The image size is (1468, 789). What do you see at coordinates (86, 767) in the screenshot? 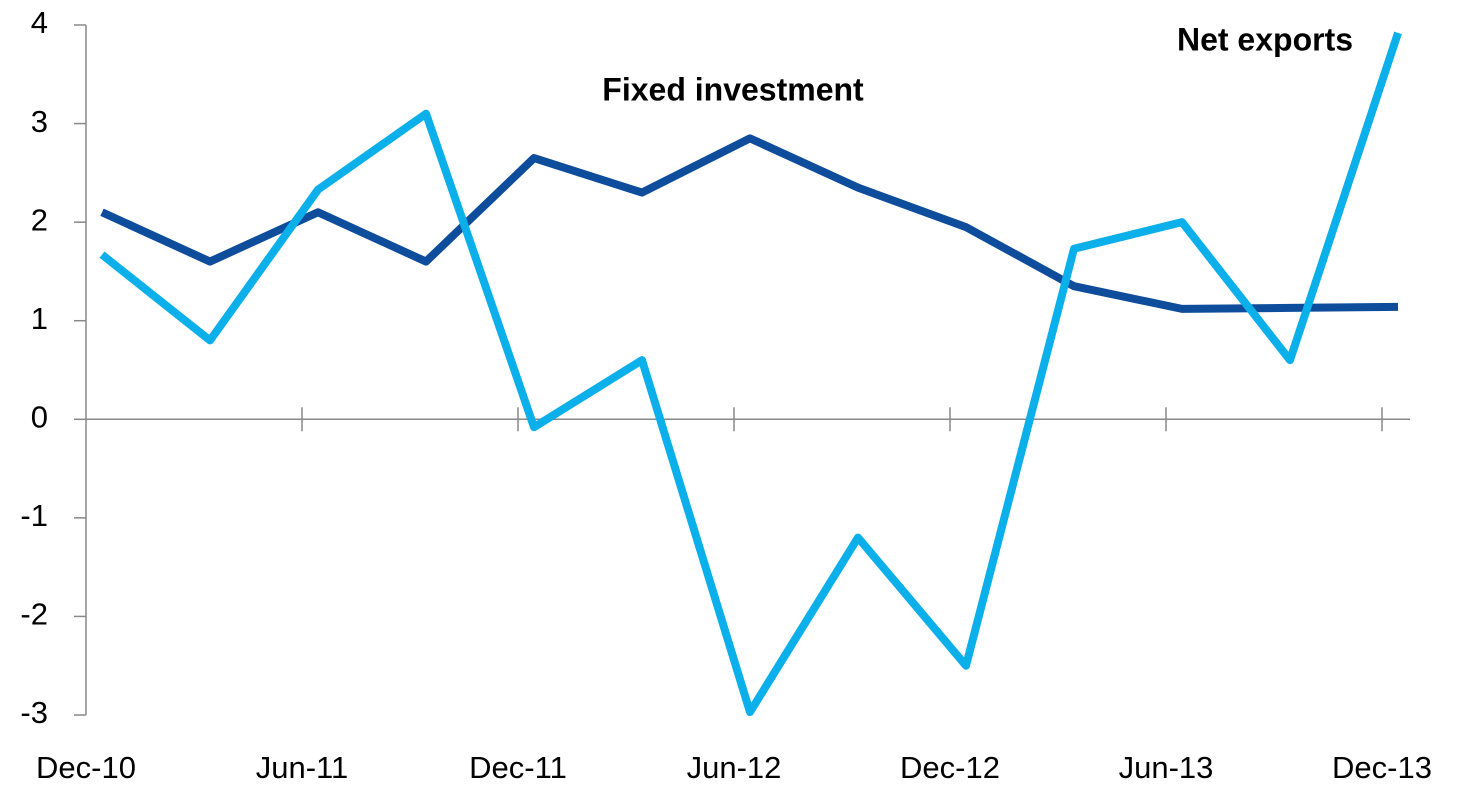
I see `x-tick-label: Dec-10` at bounding box center [86, 767].